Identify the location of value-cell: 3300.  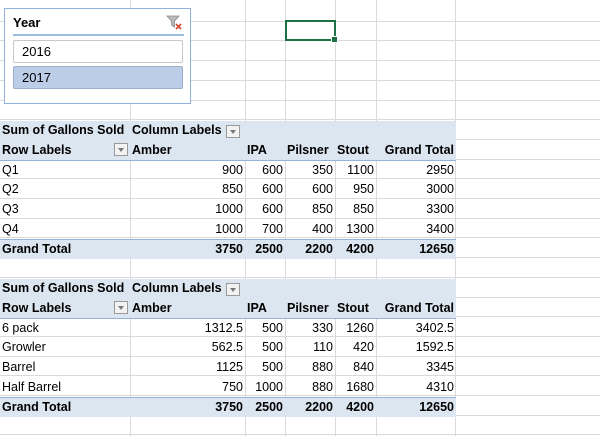
(440, 209).